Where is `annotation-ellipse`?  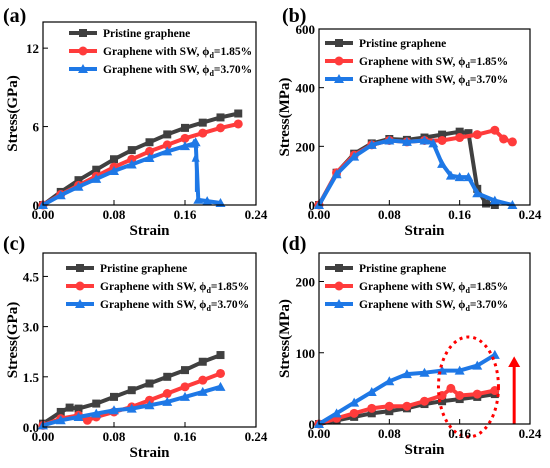 annotation-ellipse is located at coordinates (468, 387).